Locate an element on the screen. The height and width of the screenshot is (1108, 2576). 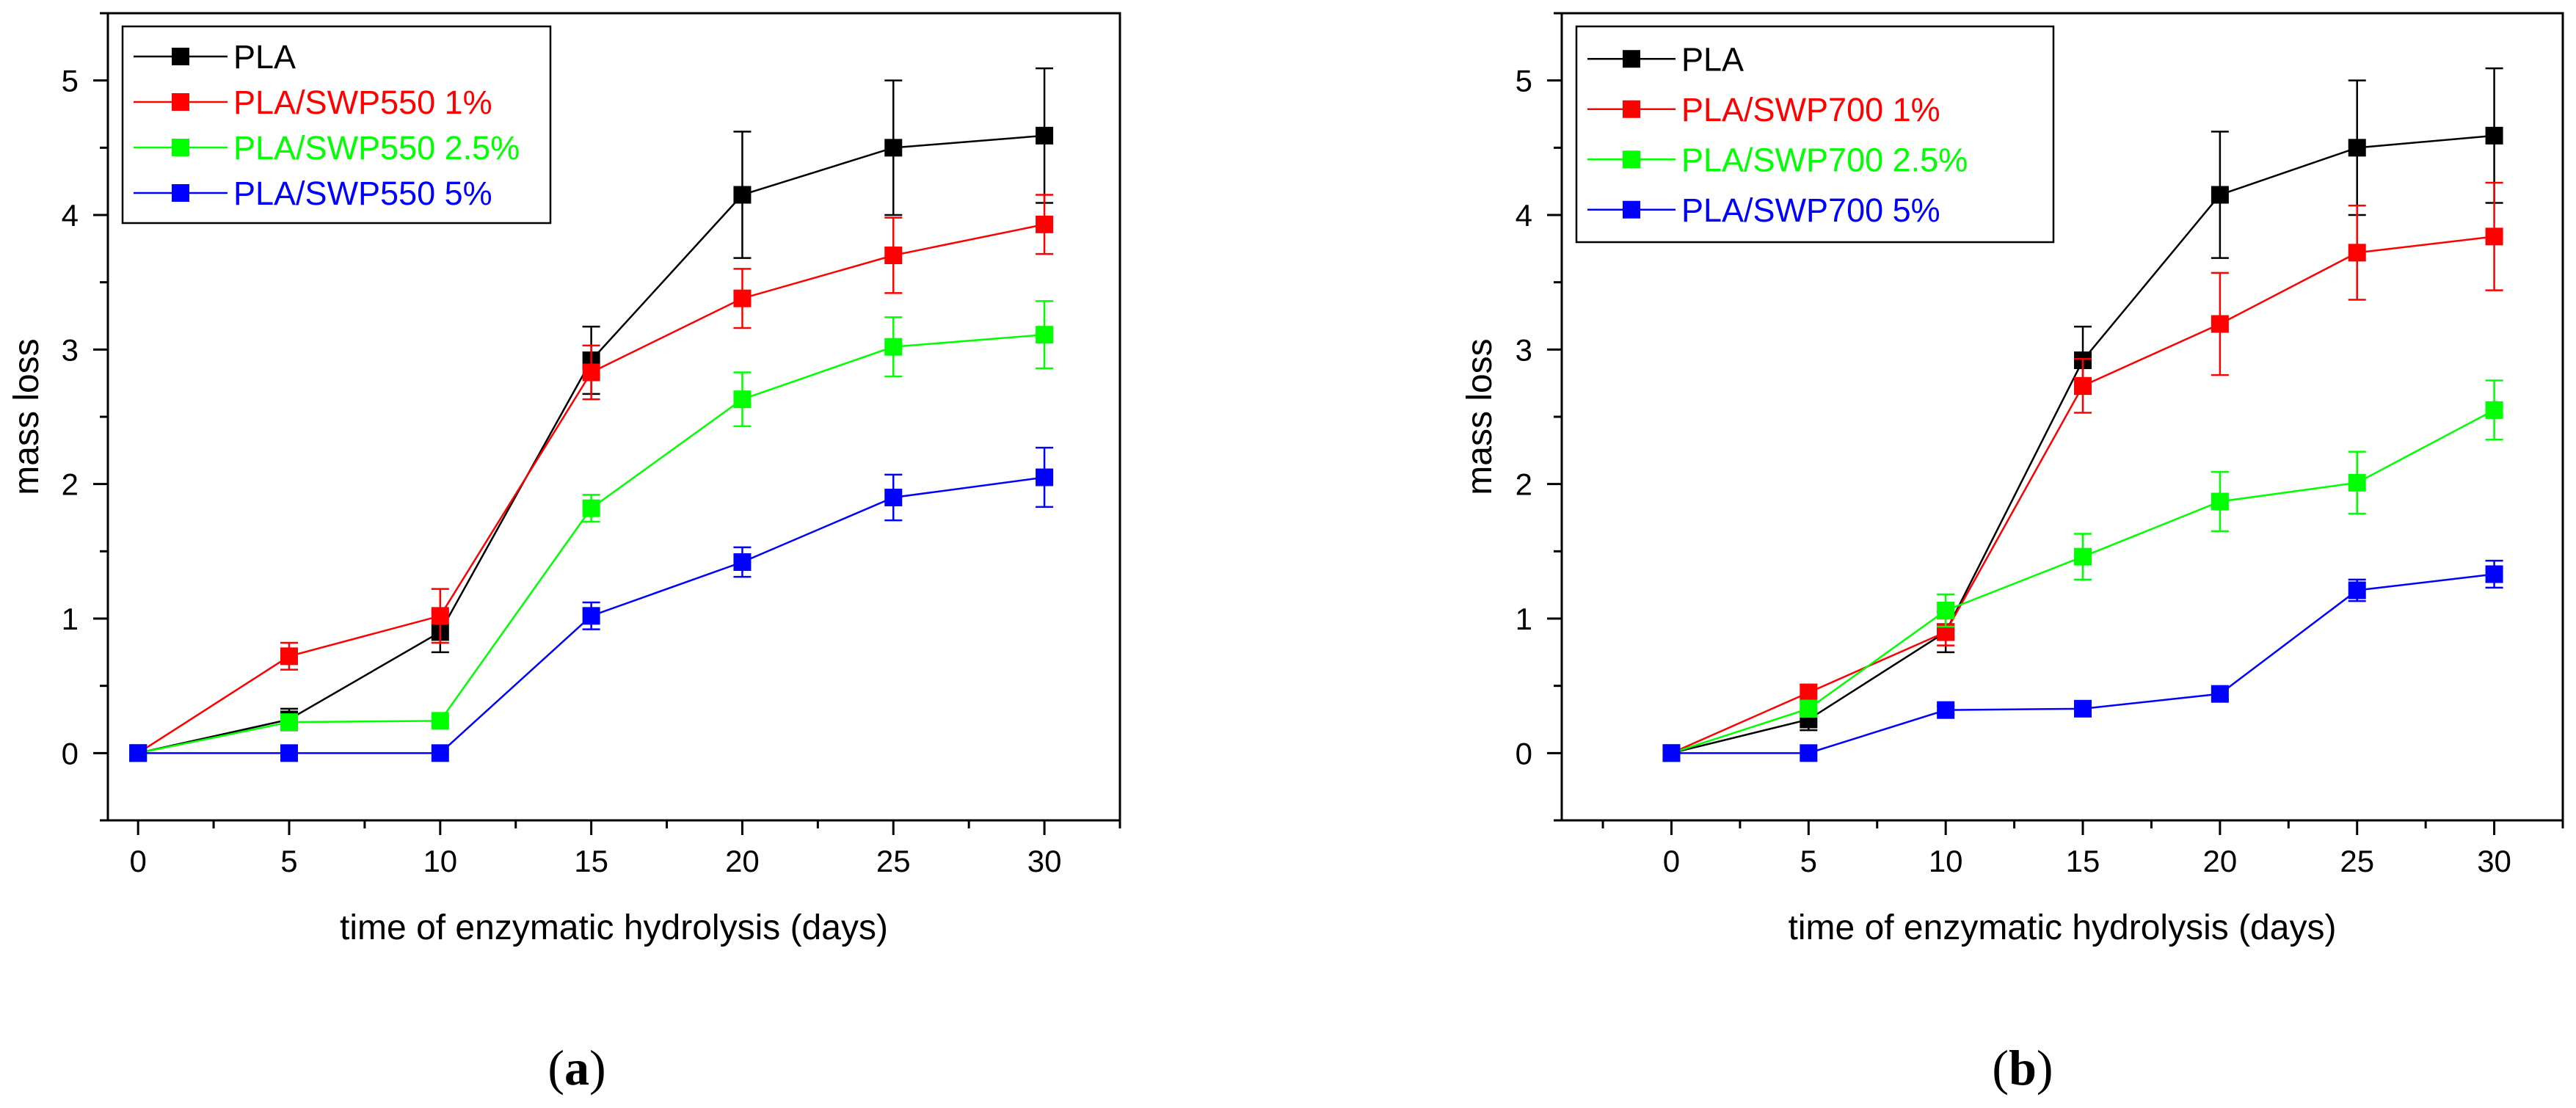
legend-label: PLA/SWP700 5% is located at coordinates (1810, 211).